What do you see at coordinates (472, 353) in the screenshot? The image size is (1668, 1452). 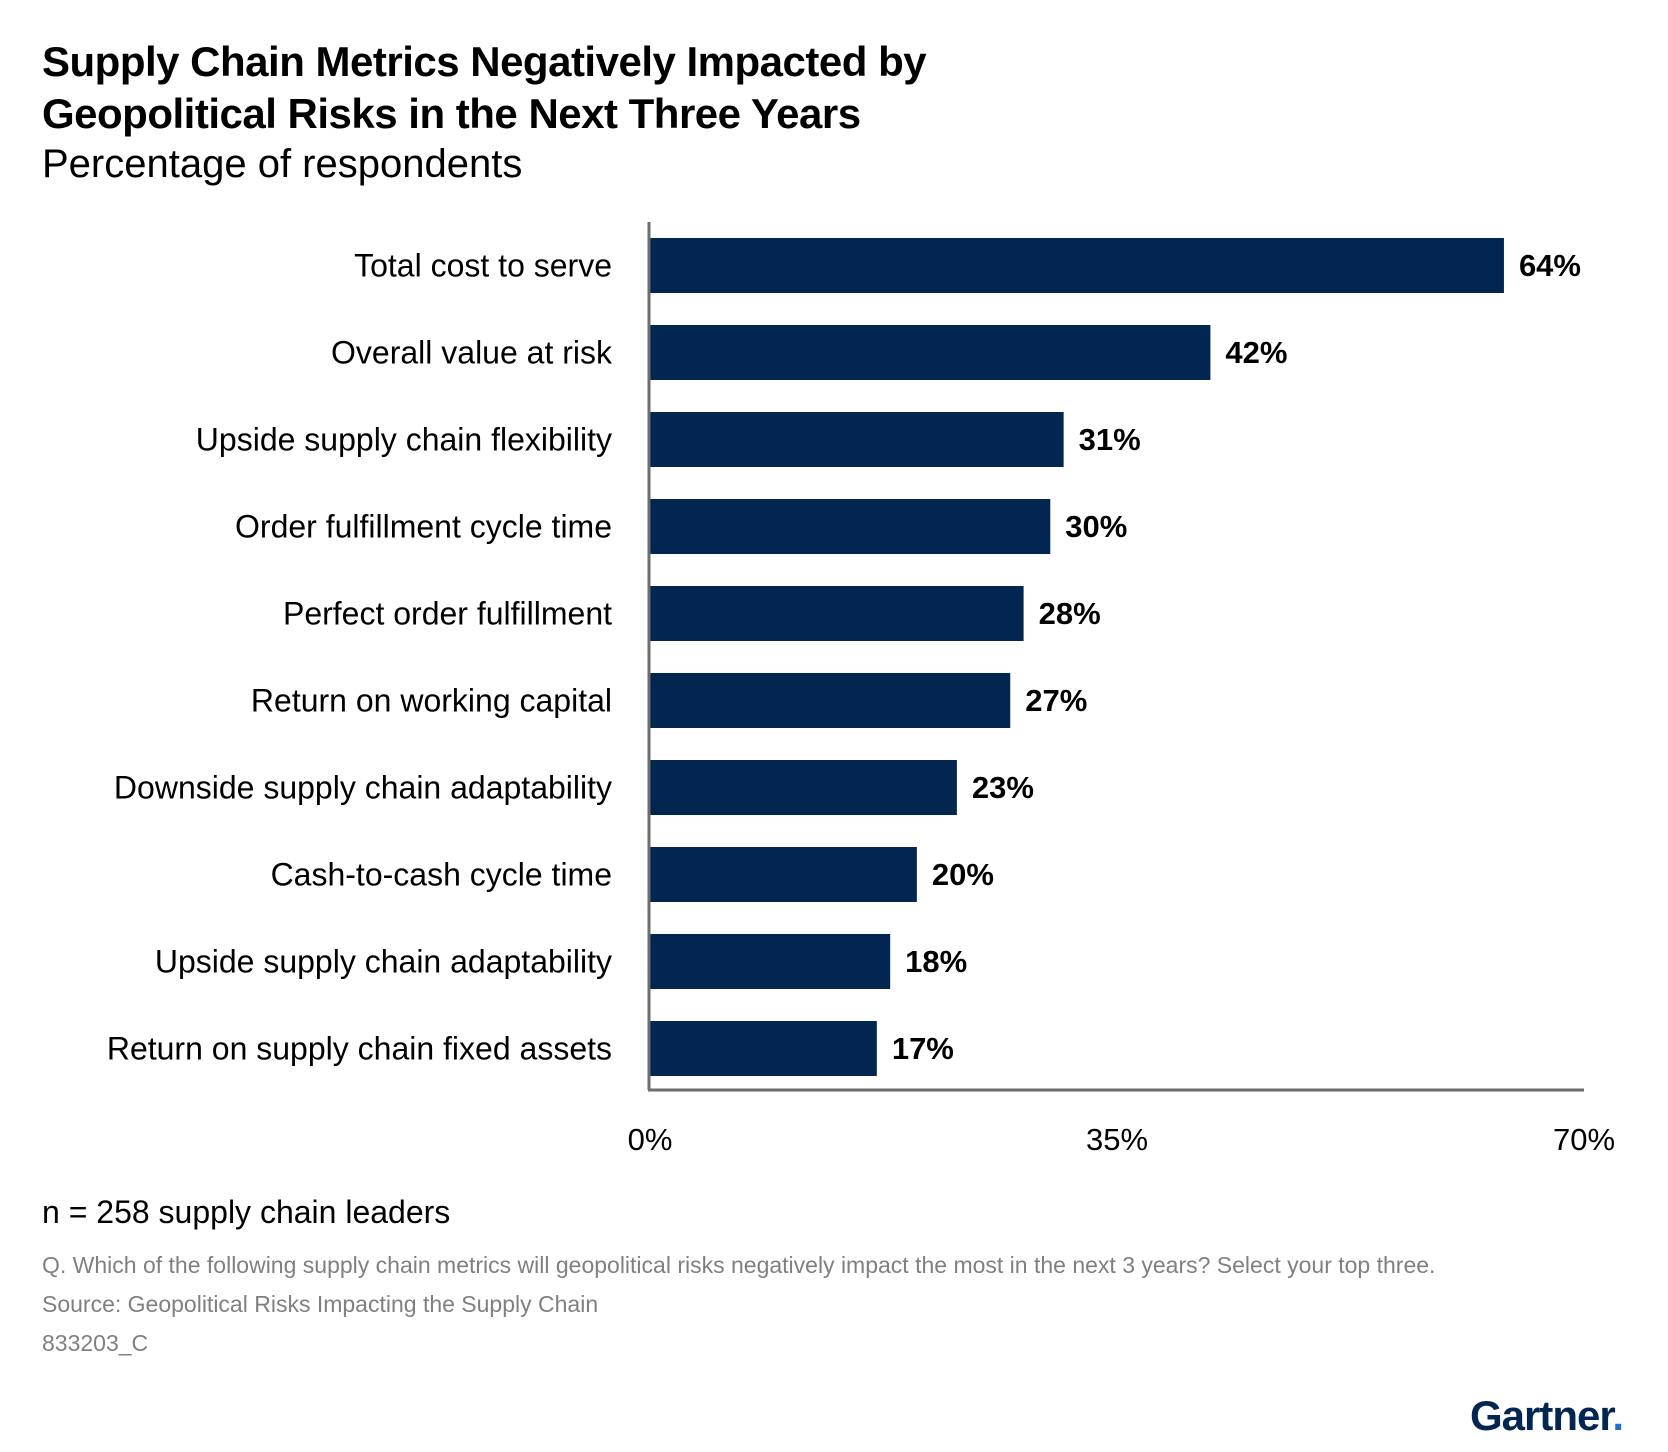 I see `category-label: Overall value at risk` at bounding box center [472, 353].